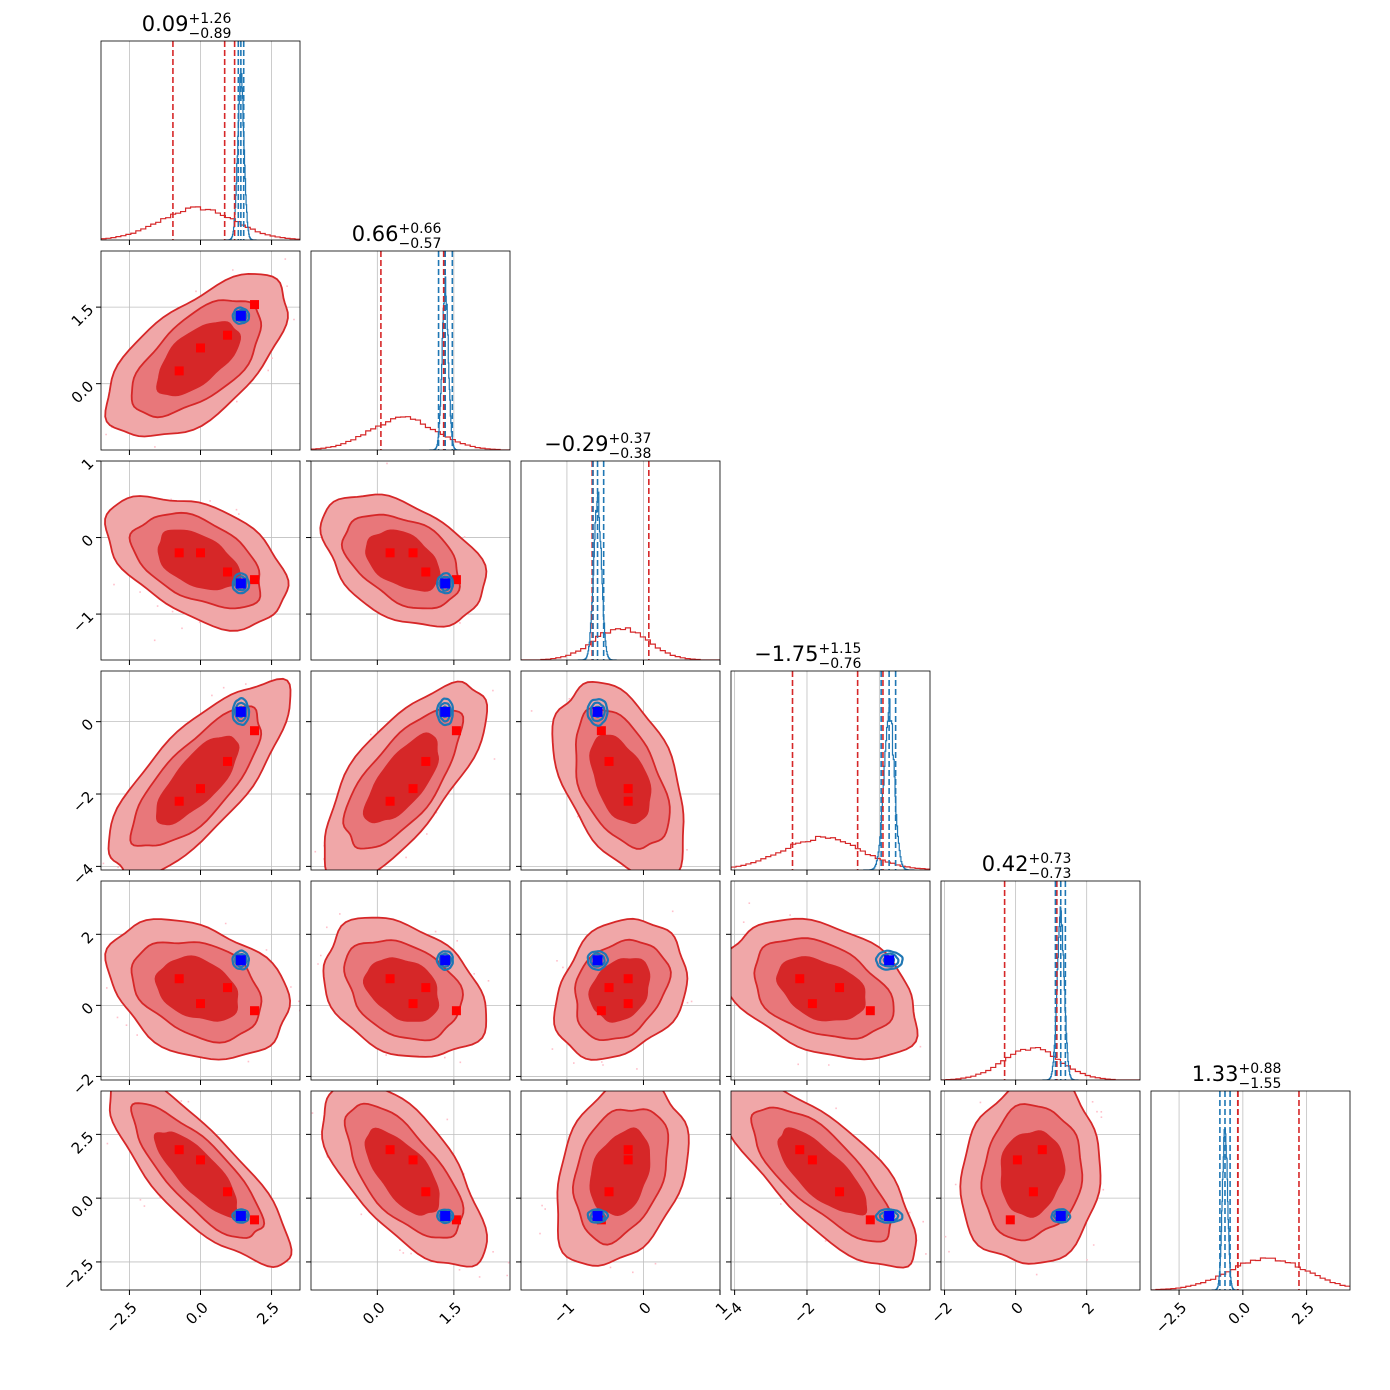 This screenshot has width=1390, height=1390. What do you see at coordinates (165, 24) in the screenshot?
I see `title-value: 0.09` at bounding box center [165, 24].